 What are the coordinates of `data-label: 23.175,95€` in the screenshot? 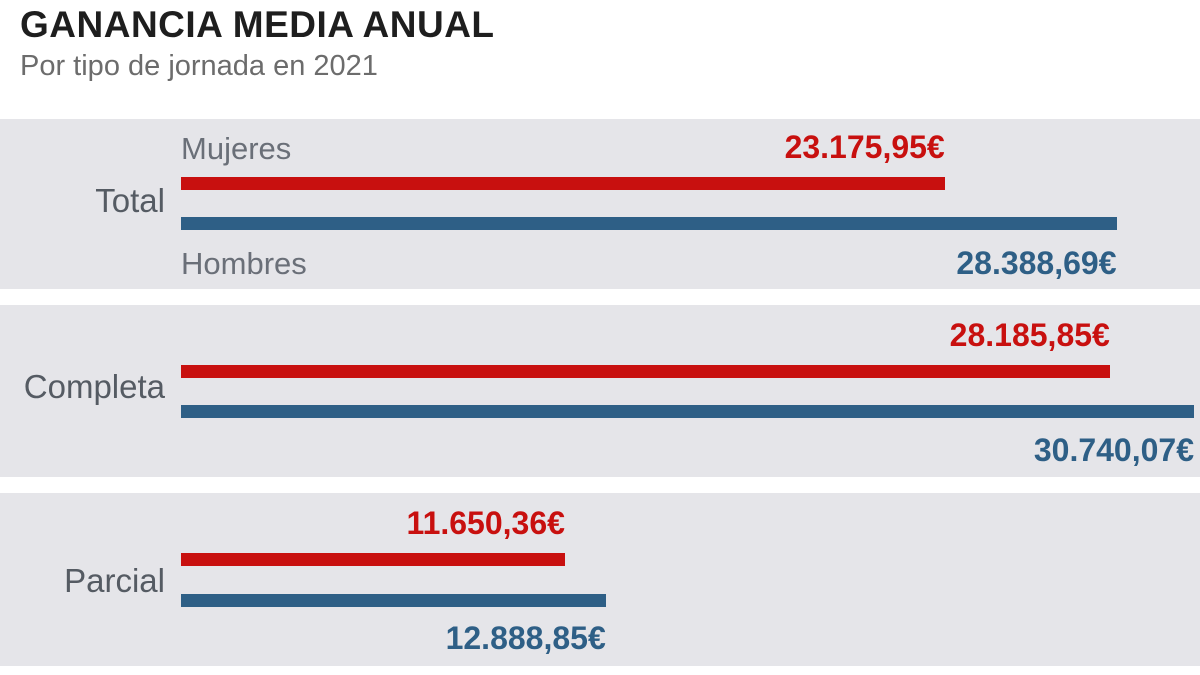 It's located at (864, 147).